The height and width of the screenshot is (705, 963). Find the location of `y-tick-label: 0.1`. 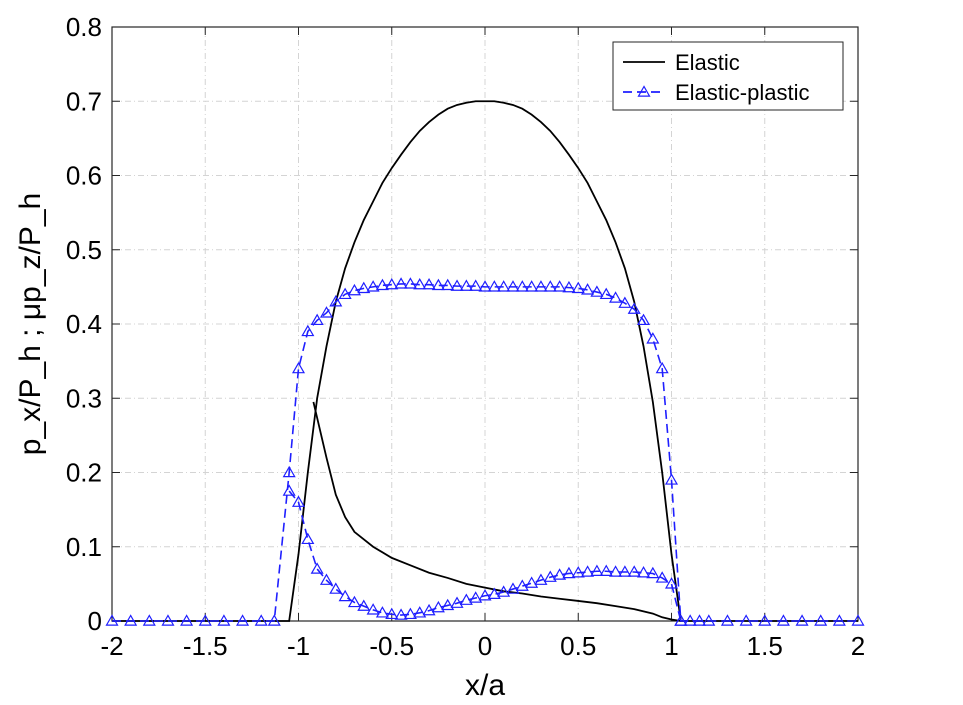

y-tick-label: 0.1 is located at coordinates (84, 547).